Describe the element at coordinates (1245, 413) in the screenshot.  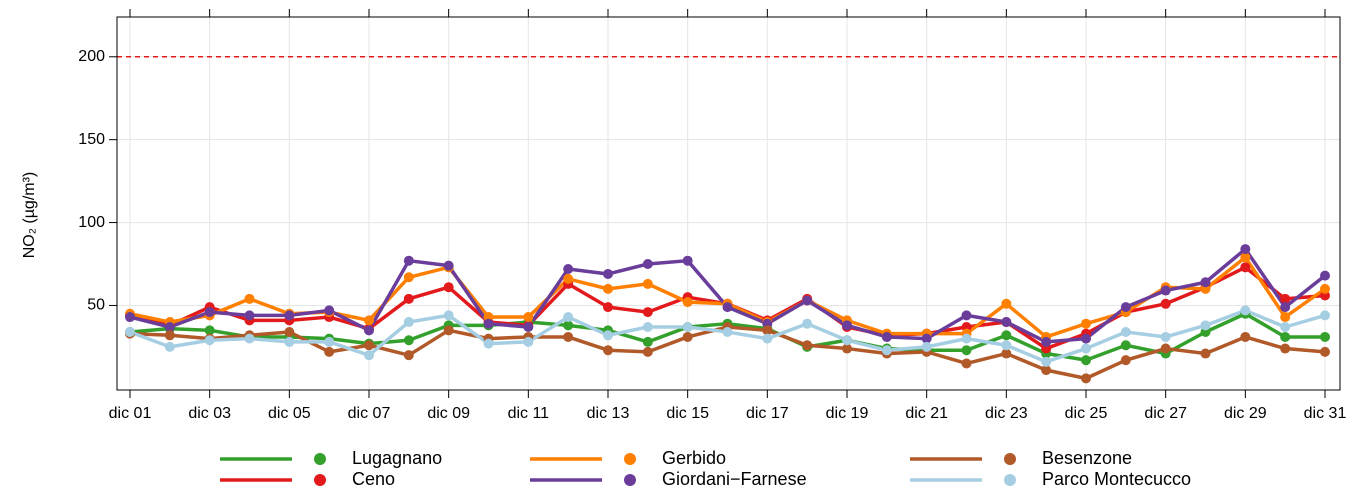
I see `x-tick-label: dic 29` at that location.